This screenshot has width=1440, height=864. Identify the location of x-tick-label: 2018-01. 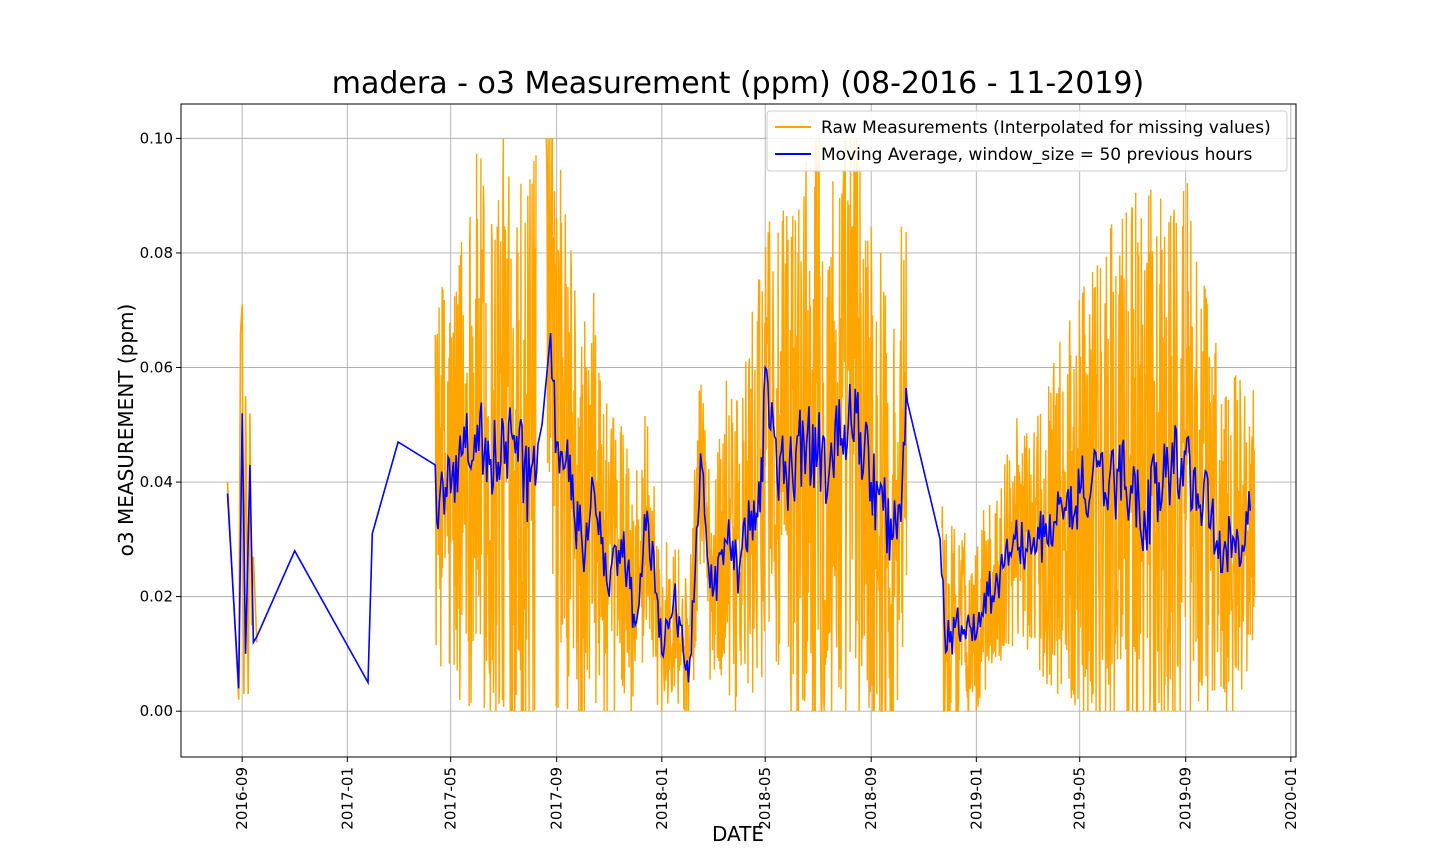
(662, 798).